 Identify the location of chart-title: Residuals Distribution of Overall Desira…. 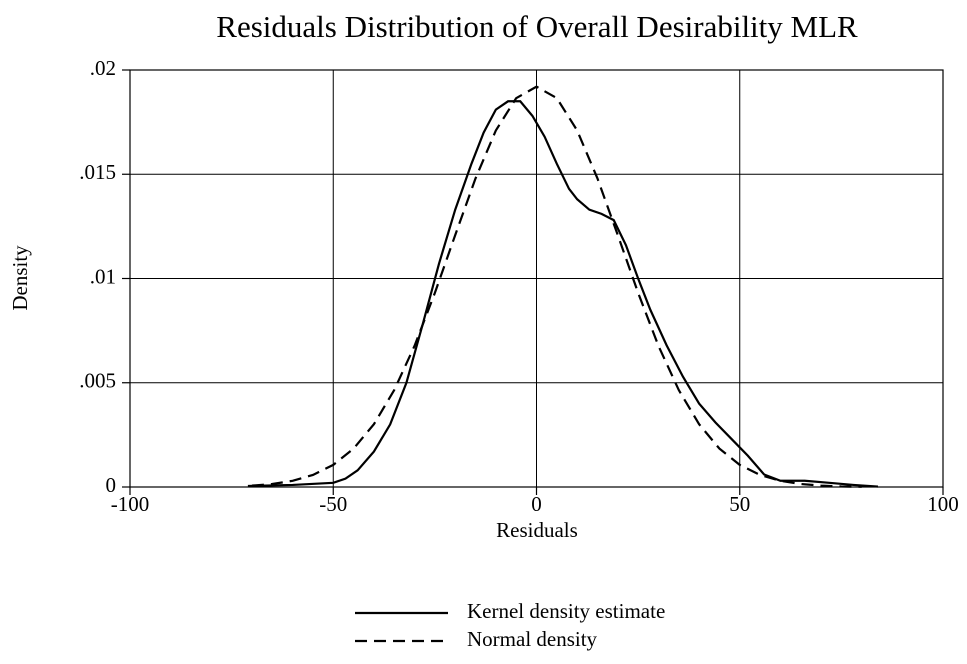
(537, 26).